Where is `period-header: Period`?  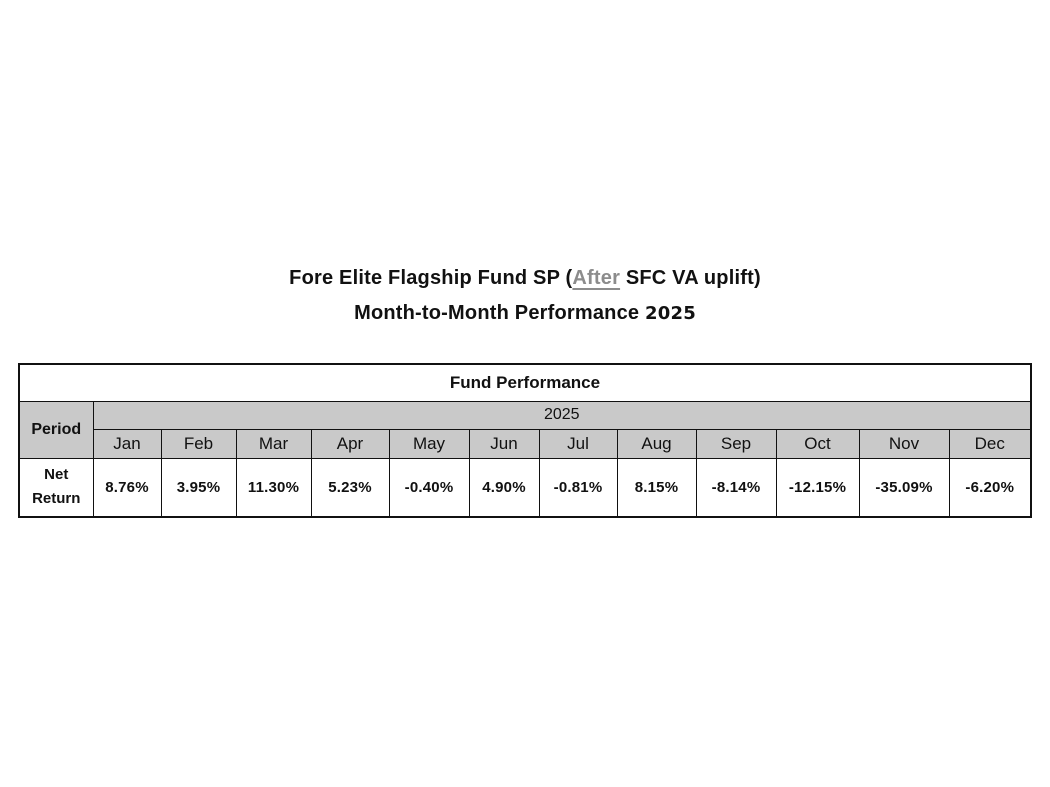
period-header: Period is located at coordinates (56, 429).